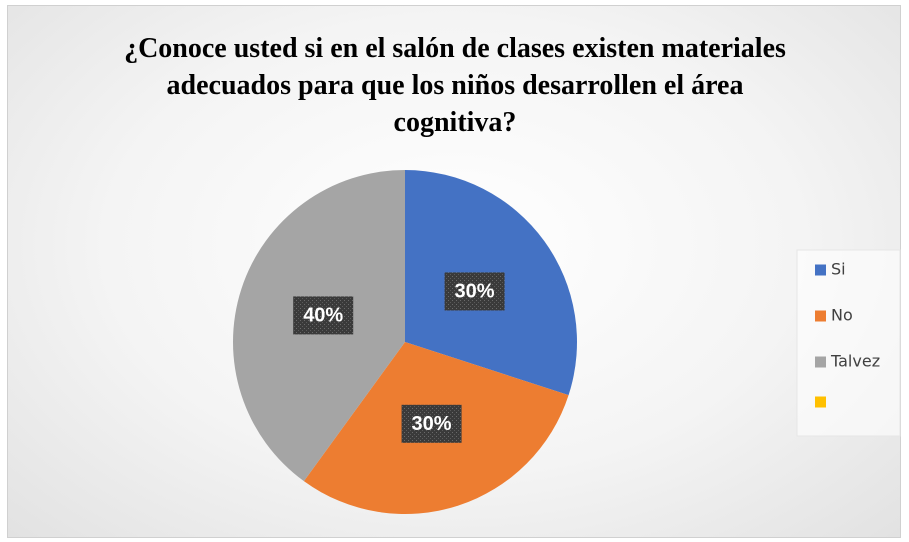  What do you see at coordinates (838, 269) in the screenshot?
I see `legend-label: Si` at bounding box center [838, 269].